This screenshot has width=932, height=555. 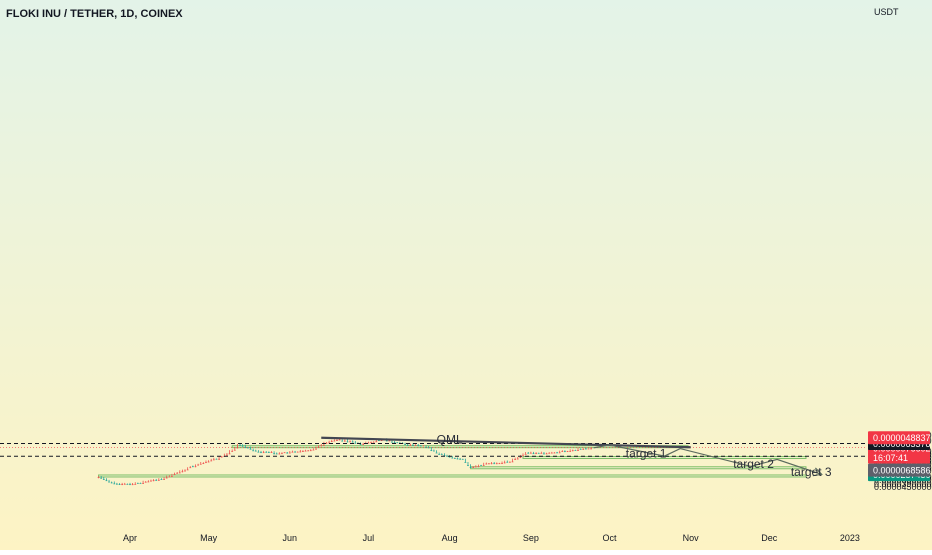 I want to click on projection-arrowhead, so click(x=817, y=472).